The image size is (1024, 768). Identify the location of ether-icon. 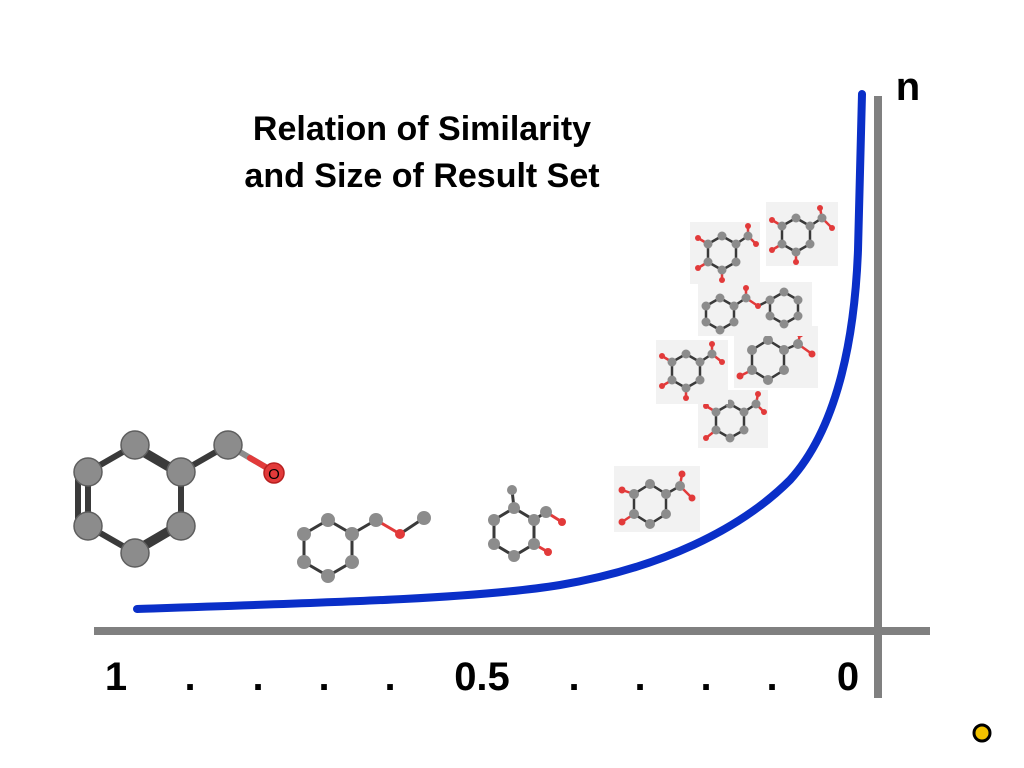
(363, 547).